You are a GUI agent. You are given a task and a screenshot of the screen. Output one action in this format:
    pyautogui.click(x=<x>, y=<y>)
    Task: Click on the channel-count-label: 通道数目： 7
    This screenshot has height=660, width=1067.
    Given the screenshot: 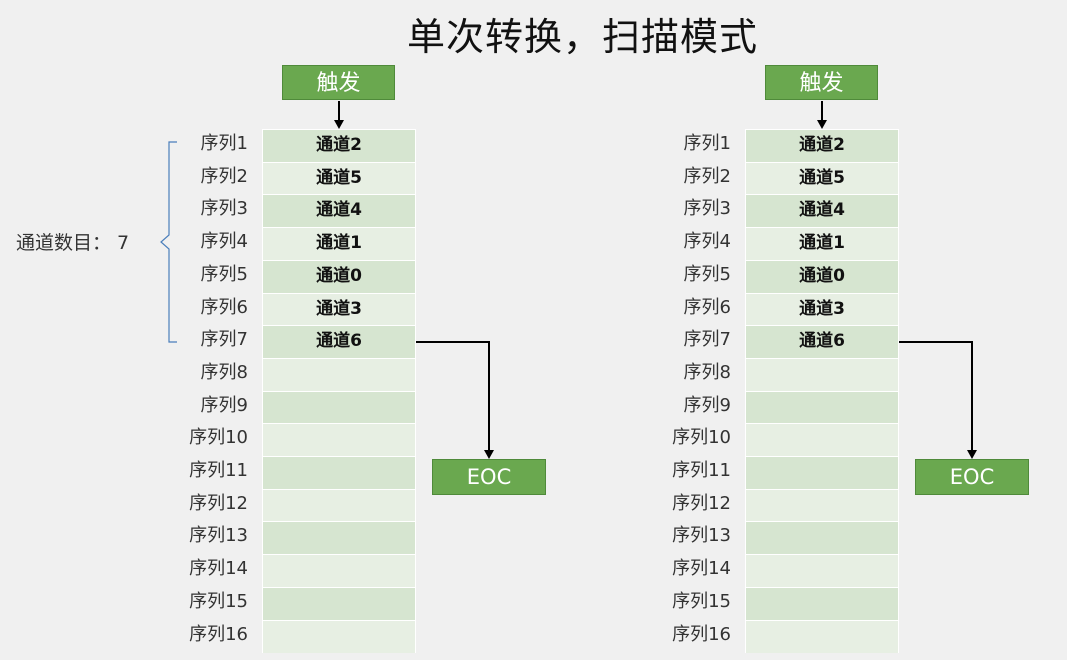 What is the action you would take?
    pyautogui.click(x=73, y=243)
    